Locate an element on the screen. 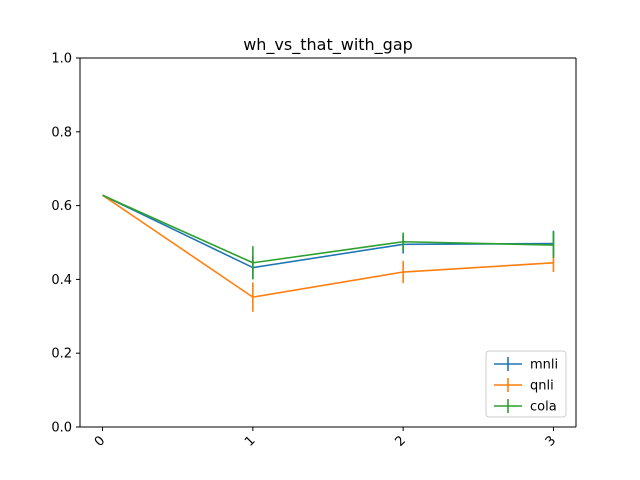 The height and width of the screenshot is (480, 640). y-tick-label: 0.6 is located at coordinates (61, 206).